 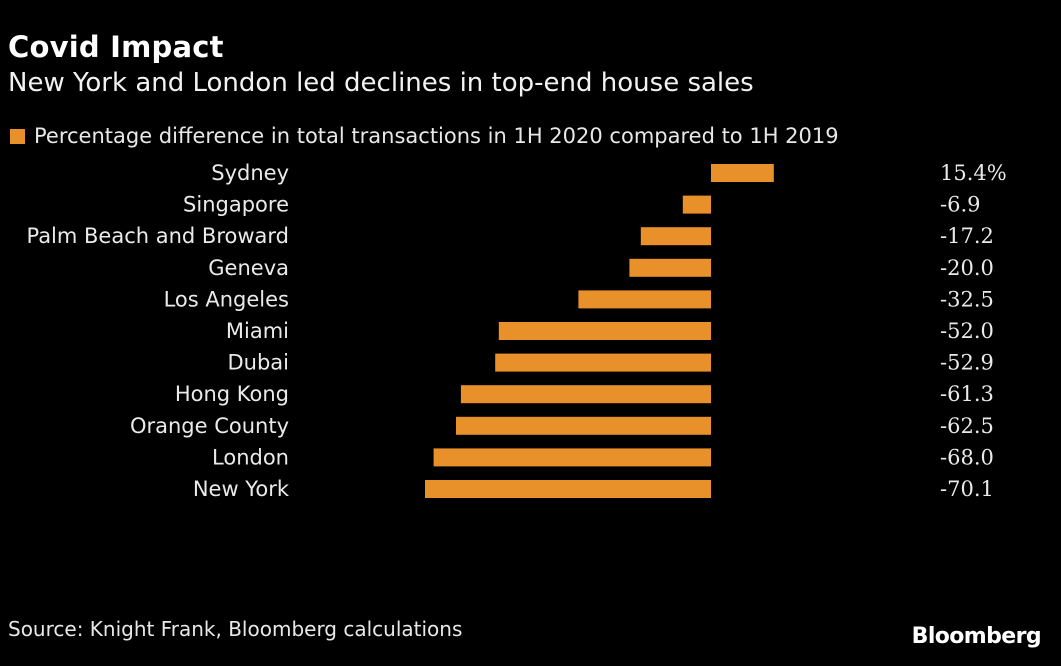 I want to click on category-label: Dubai, so click(x=258, y=363).